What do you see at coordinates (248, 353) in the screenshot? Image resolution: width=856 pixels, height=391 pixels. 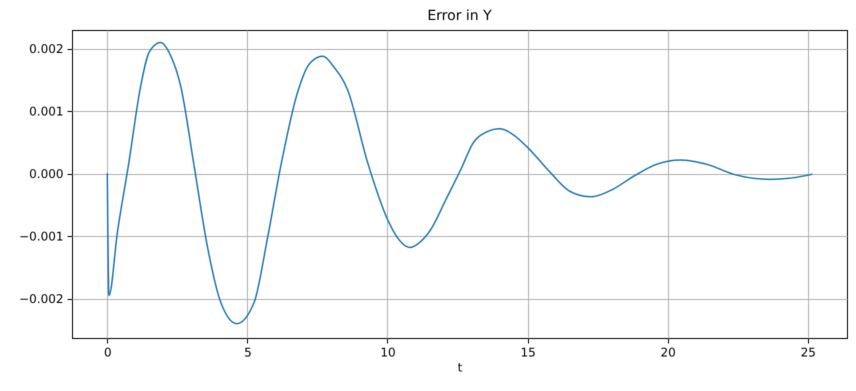 I see `x-tick-label: 5` at bounding box center [248, 353].